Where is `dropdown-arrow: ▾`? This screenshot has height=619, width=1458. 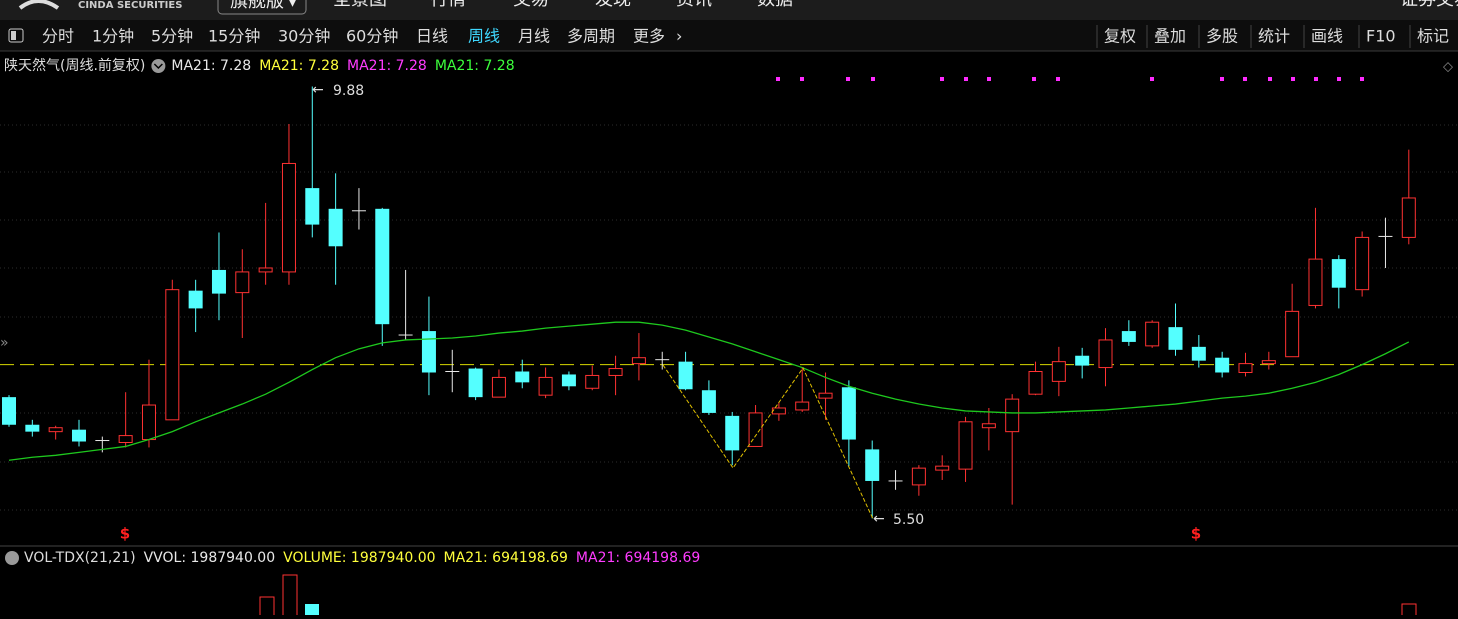
dropdown-arrow: ▾ is located at coordinates (292, 6).